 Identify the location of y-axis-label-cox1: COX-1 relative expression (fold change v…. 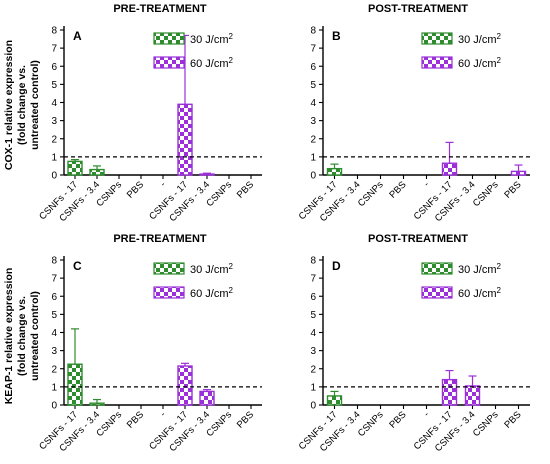
(22, 105).